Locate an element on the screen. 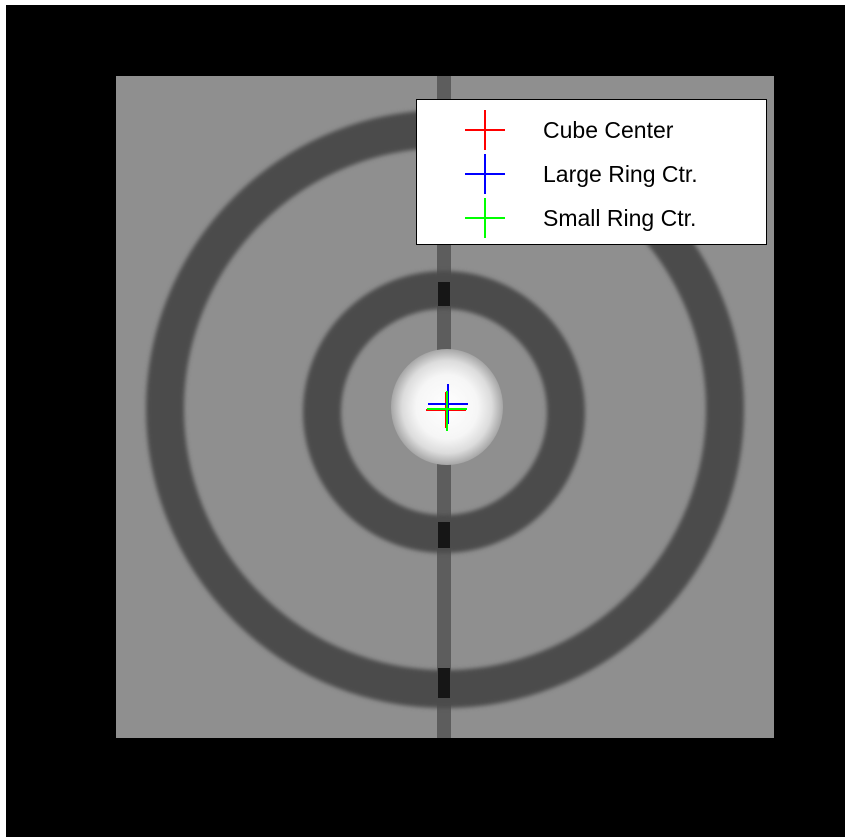  legend-item-small-ring-center: Small Ring Ctr. is located at coordinates (591, 218).